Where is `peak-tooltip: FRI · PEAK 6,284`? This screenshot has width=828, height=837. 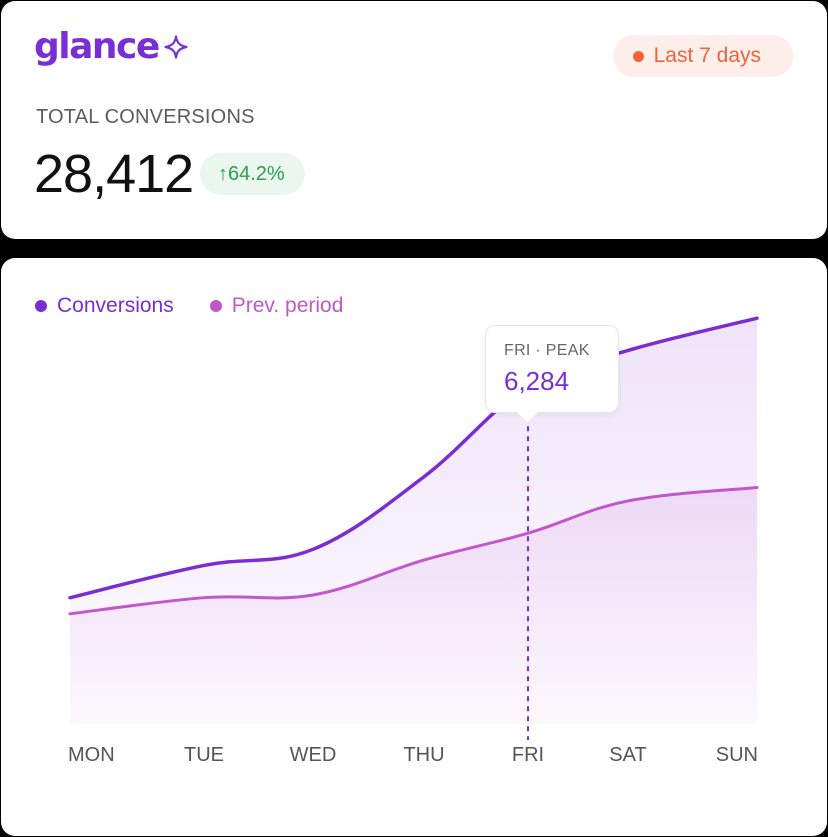 peak-tooltip: FRI · PEAK 6,284 is located at coordinates (552, 369).